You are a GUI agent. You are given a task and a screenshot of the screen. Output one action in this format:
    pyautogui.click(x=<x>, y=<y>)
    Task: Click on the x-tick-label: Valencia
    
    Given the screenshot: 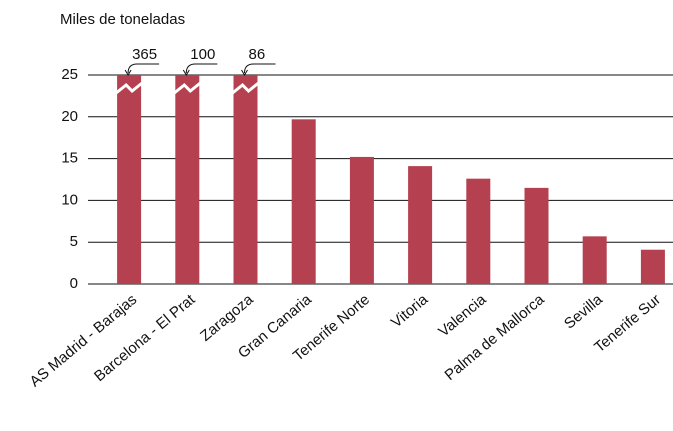 What is the action you would take?
    pyautogui.click(x=462, y=316)
    